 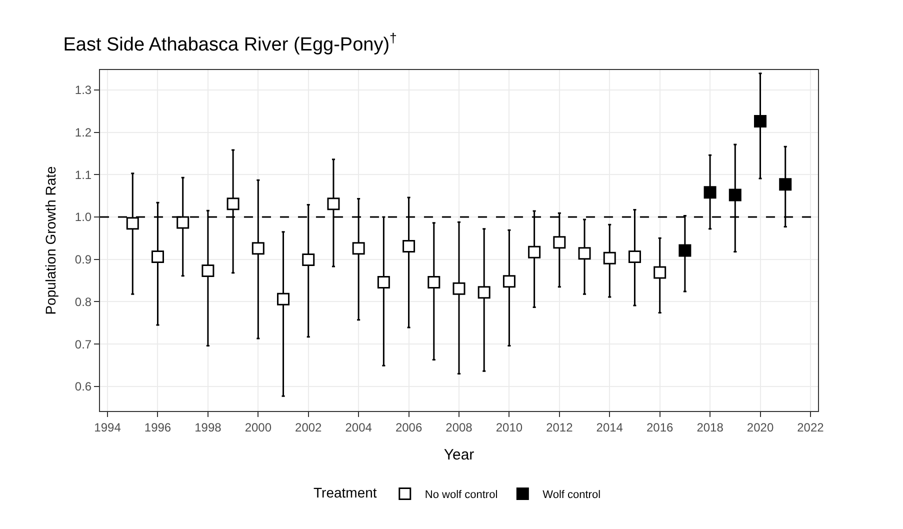 I want to click on y-tick-label: 1.2, so click(x=83, y=132).